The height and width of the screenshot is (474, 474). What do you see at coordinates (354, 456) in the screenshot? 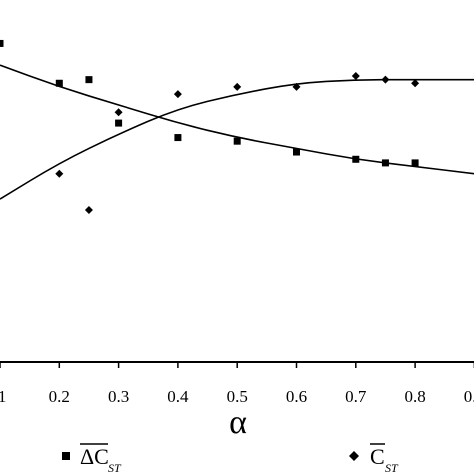
I see `legend-diamond-marker` at bounding box center [354, 456].